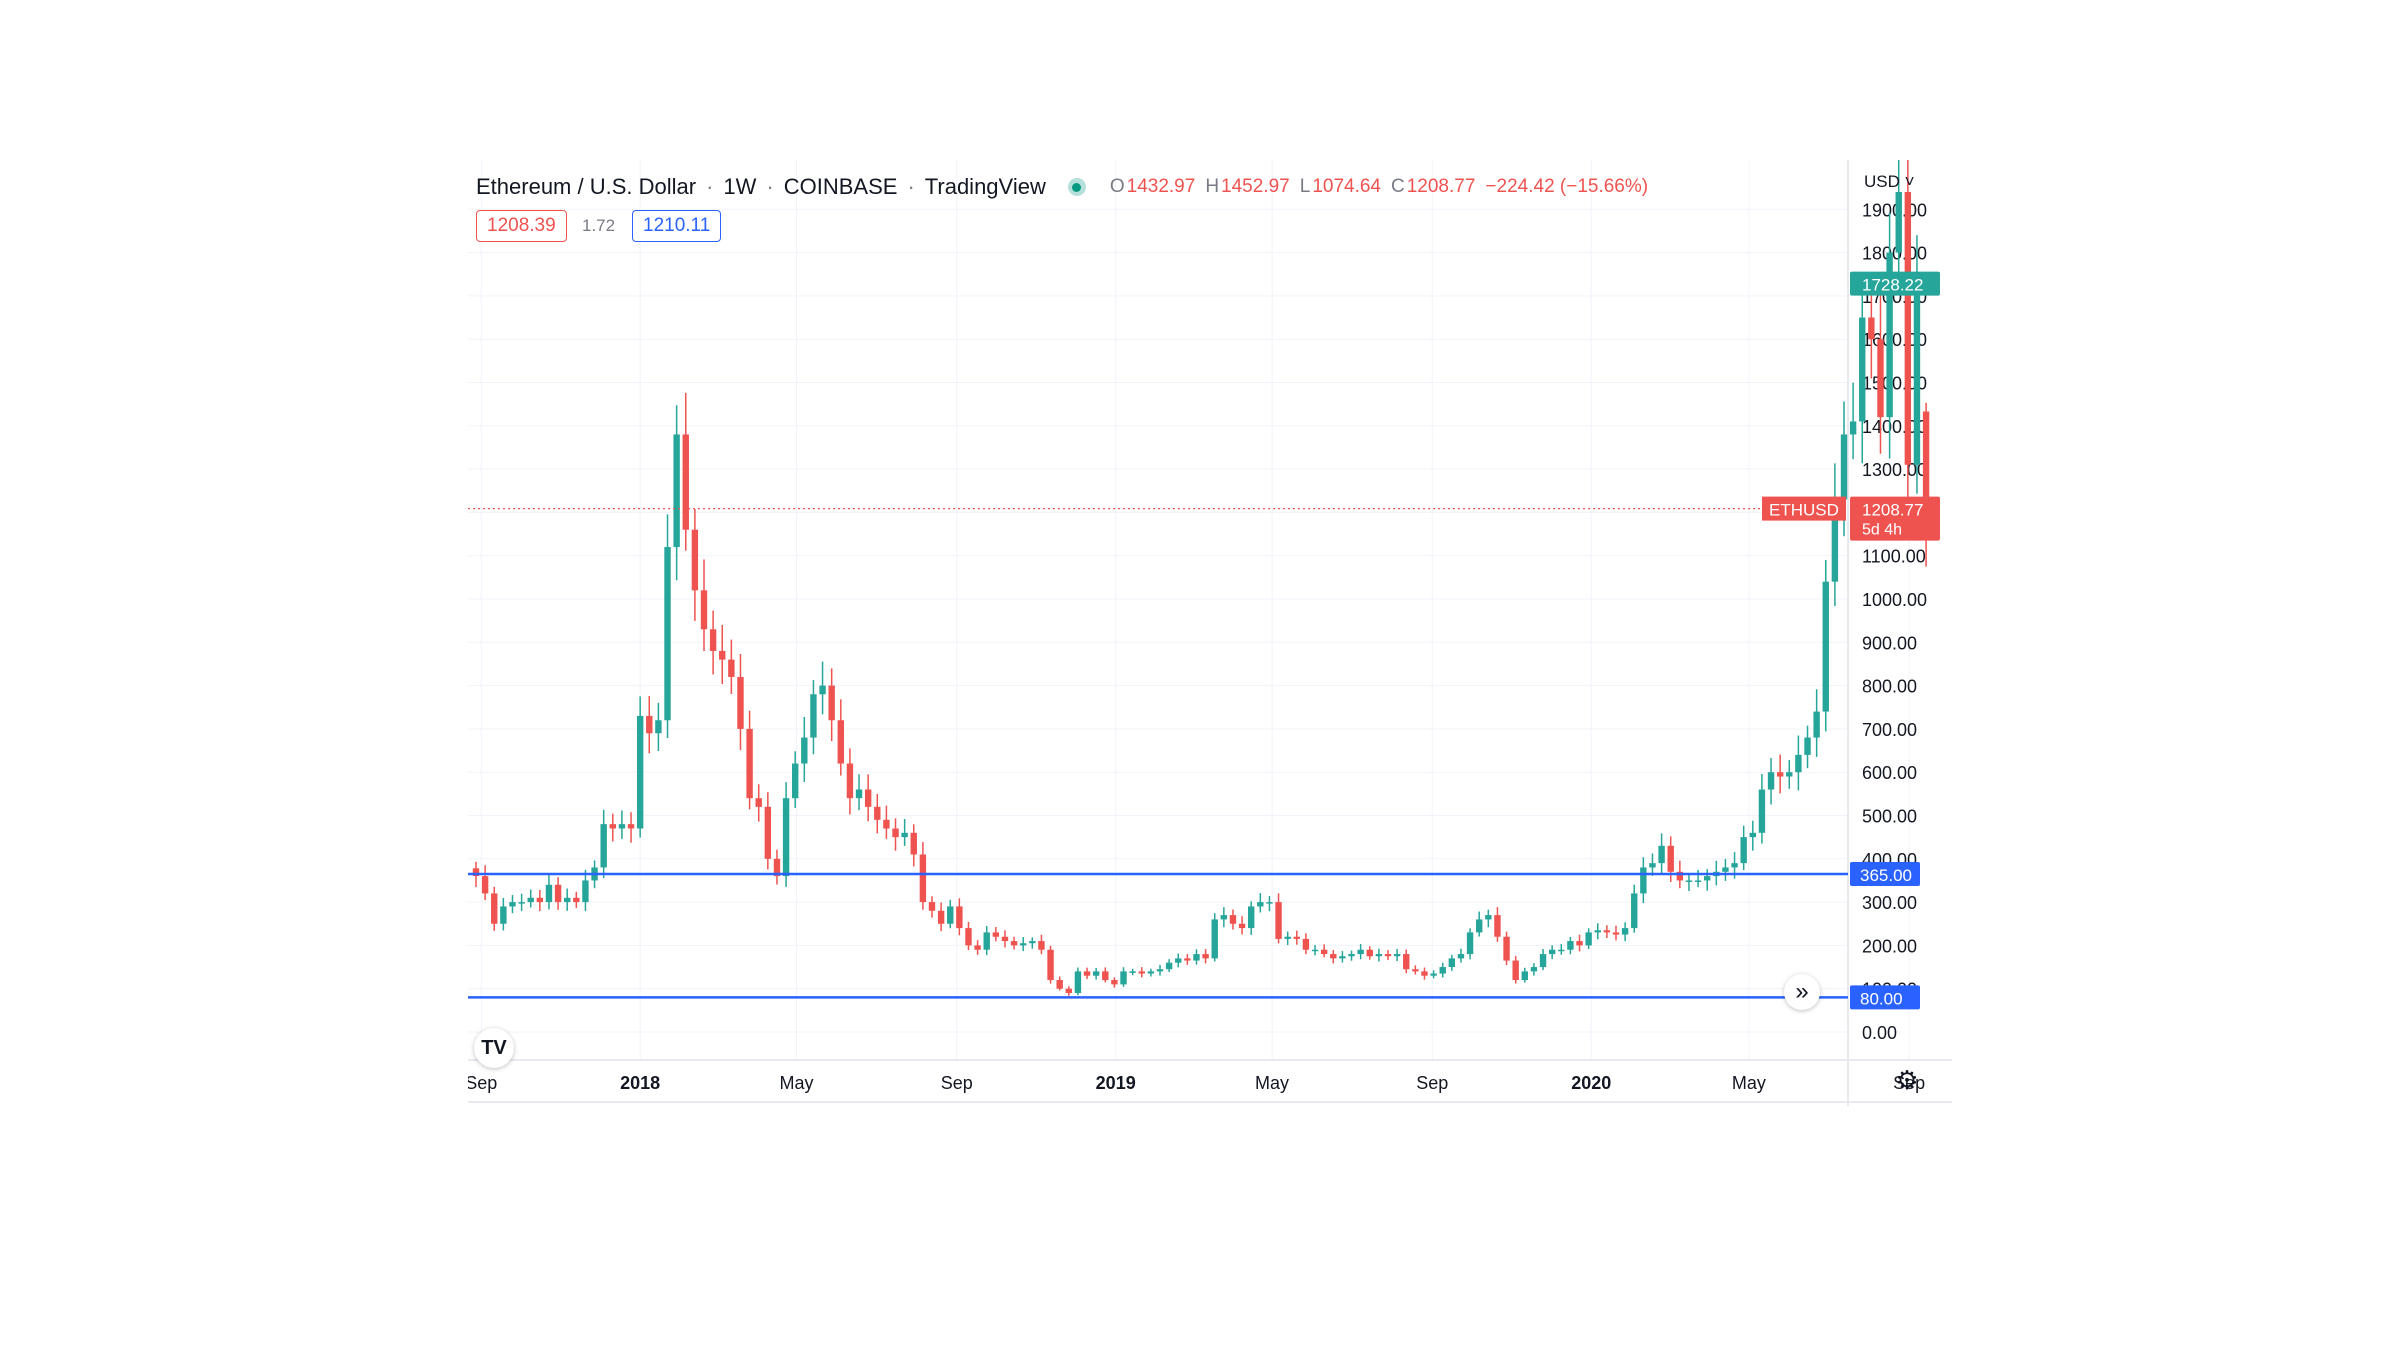  I want to click on y-tick-label: 1100.00, so click(1894, 557).